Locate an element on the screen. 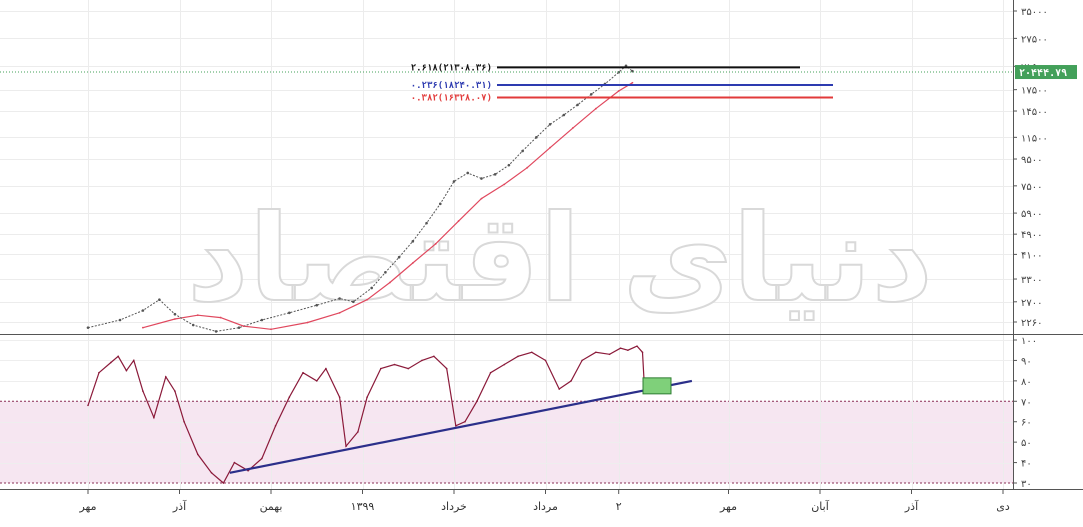 This screenshot has height=527, width=1083. time-tick-label: ۲ is located at coordinates (619, 506).